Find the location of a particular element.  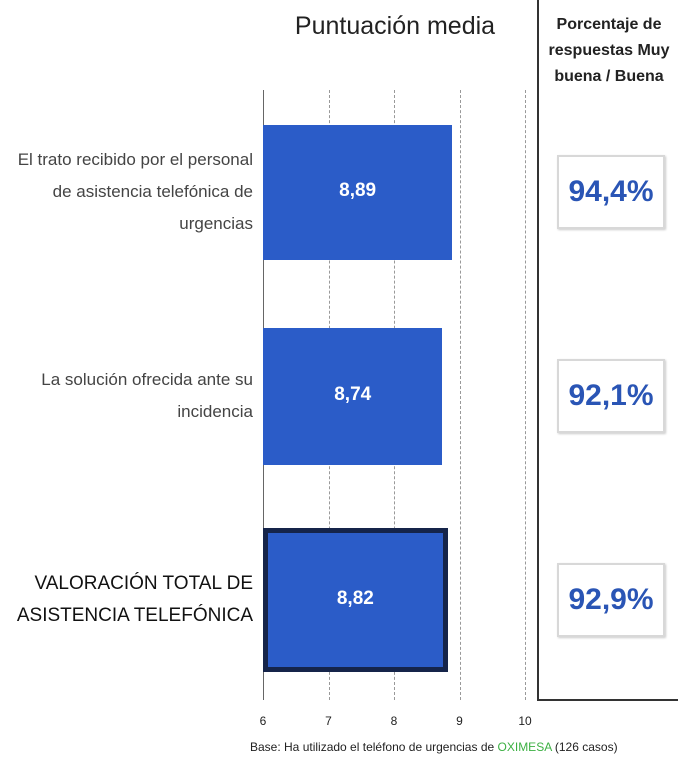

percentage-label: 92,1% is located at coordinates (611, 395).